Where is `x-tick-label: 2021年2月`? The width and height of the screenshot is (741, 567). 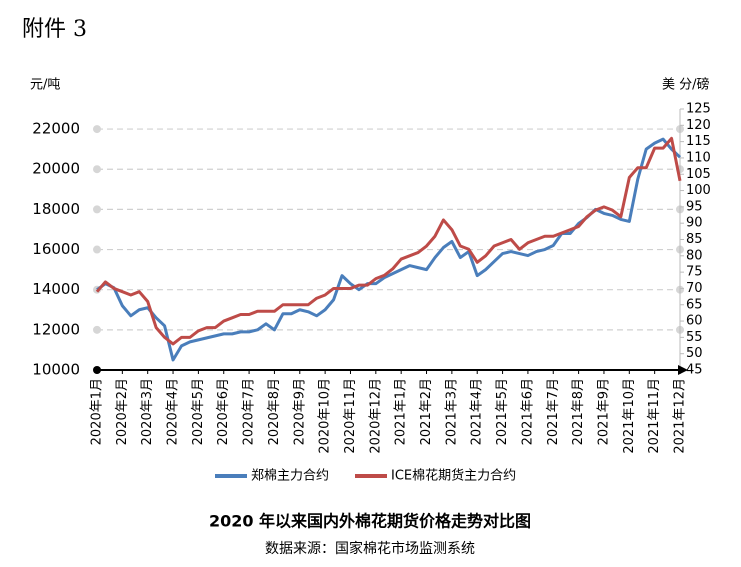 x-tick-label: 2021年2月 is located at coordinates (426, 411).